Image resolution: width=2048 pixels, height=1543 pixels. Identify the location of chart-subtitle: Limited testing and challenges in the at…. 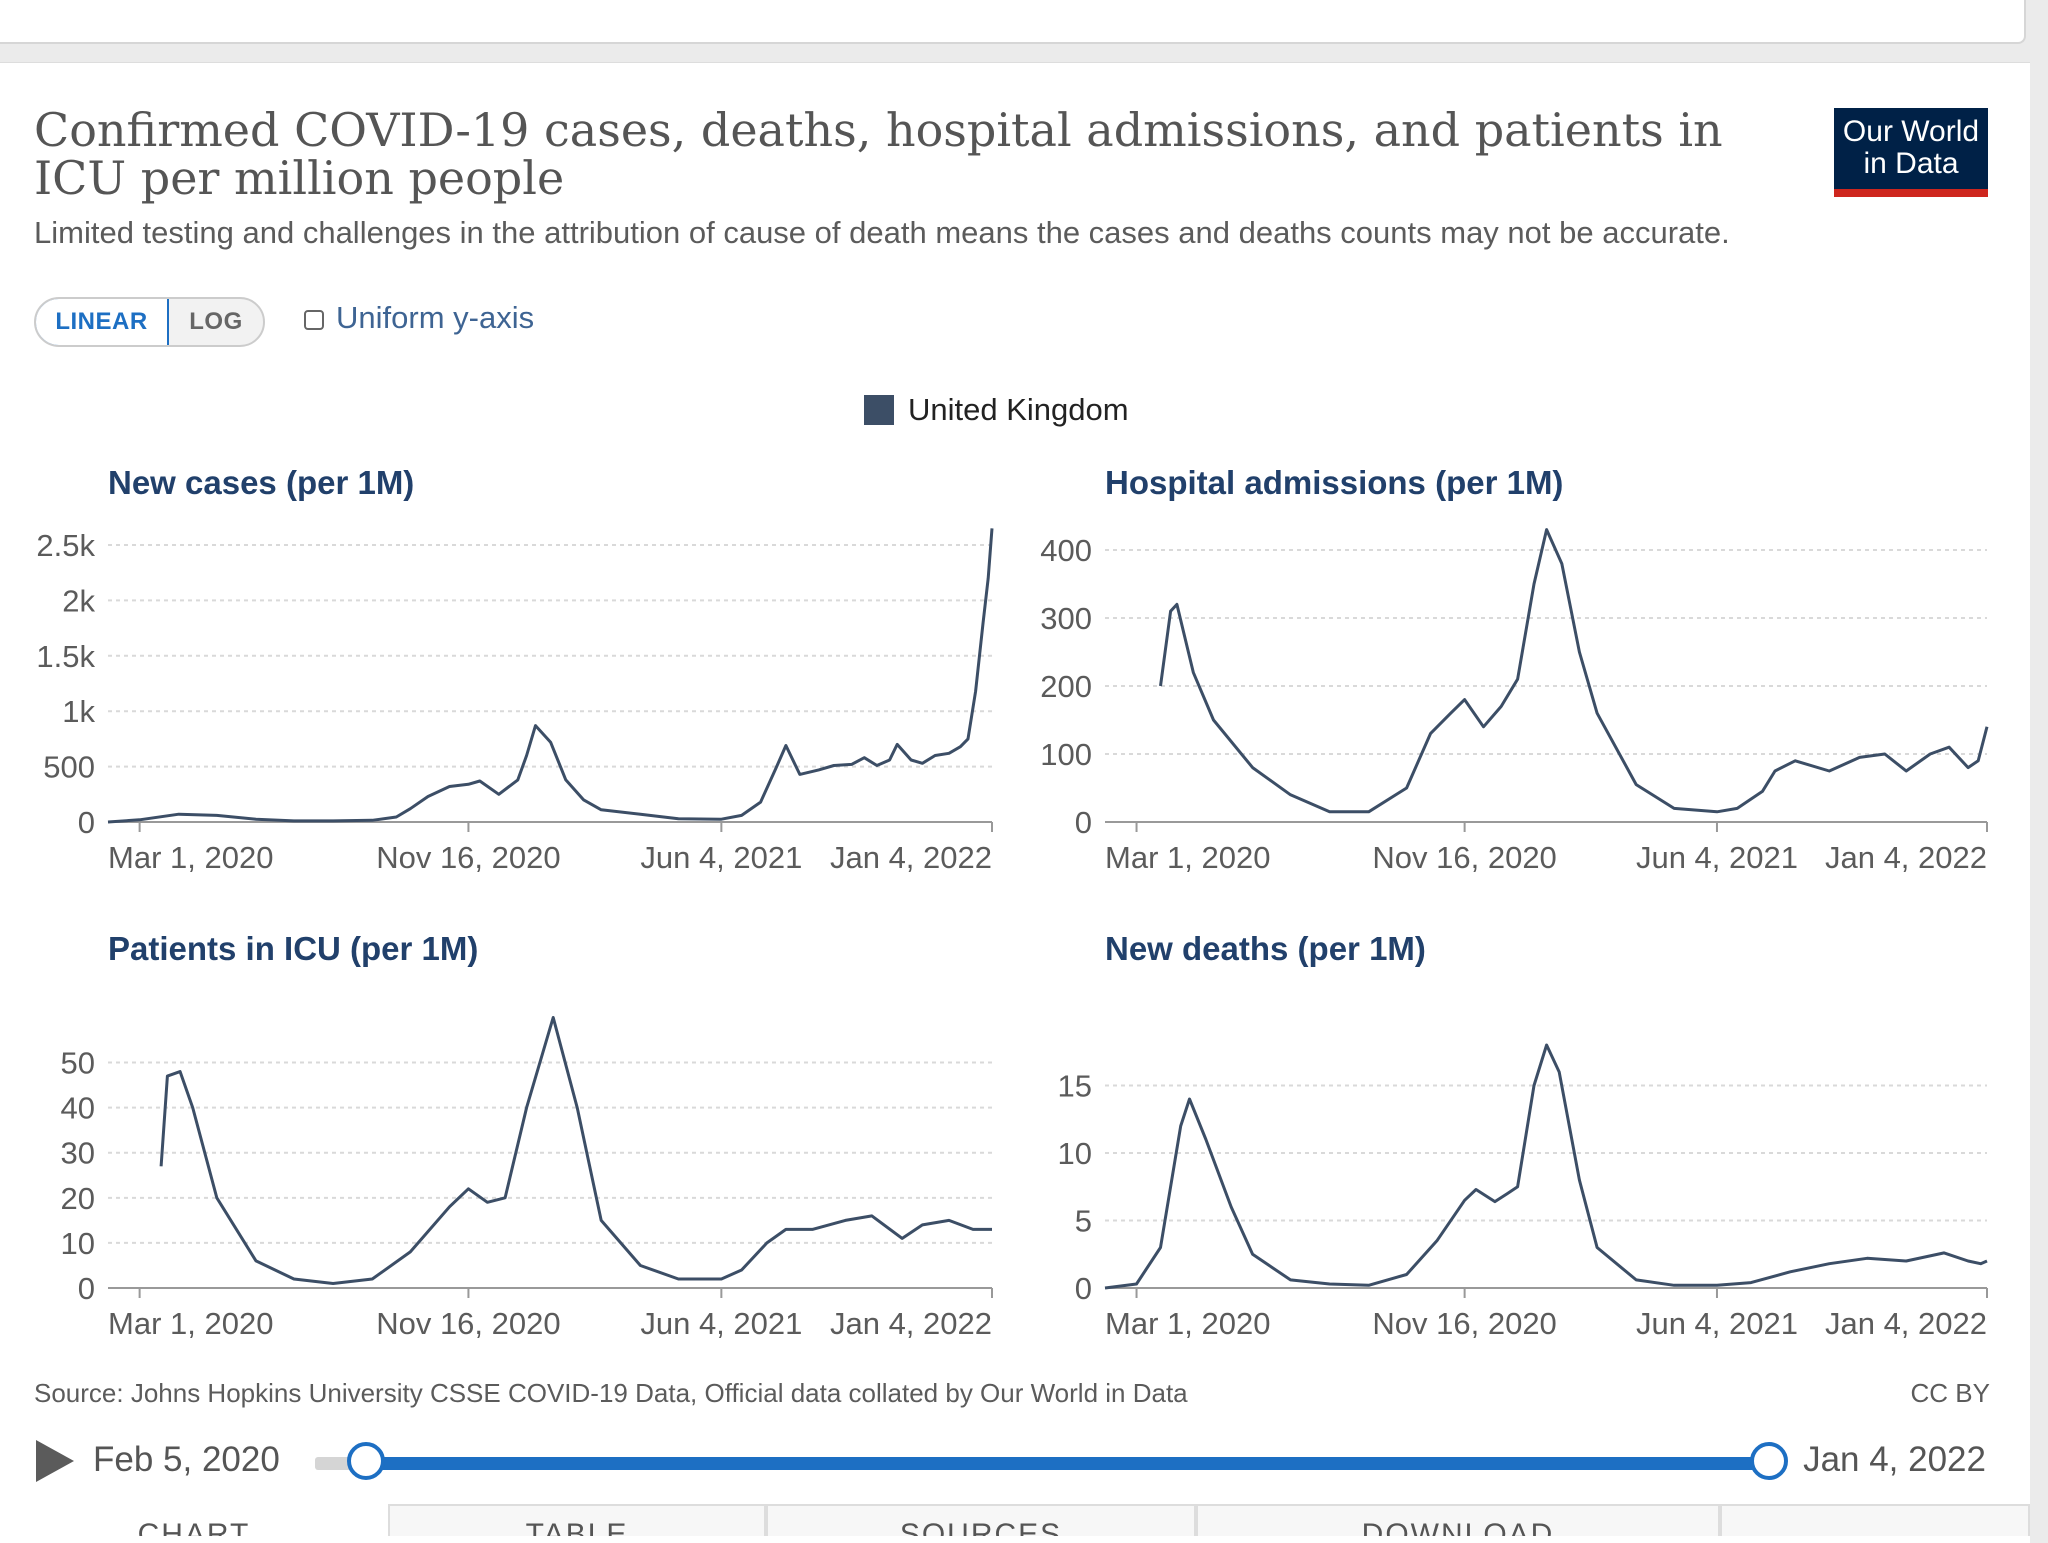
(882, 232).